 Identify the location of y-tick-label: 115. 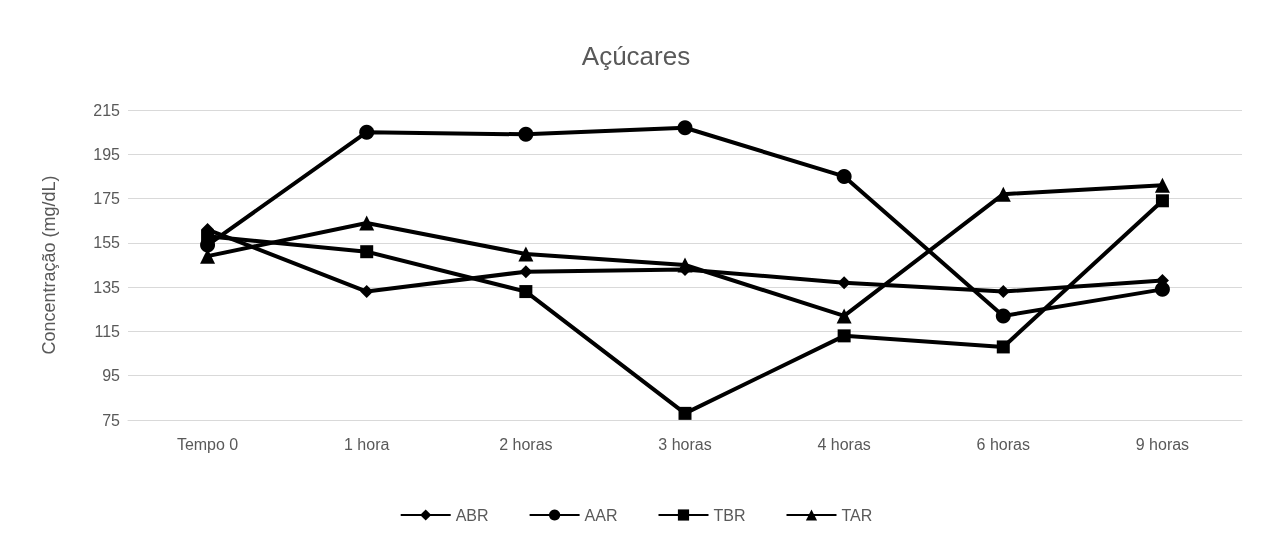
(107, 331).